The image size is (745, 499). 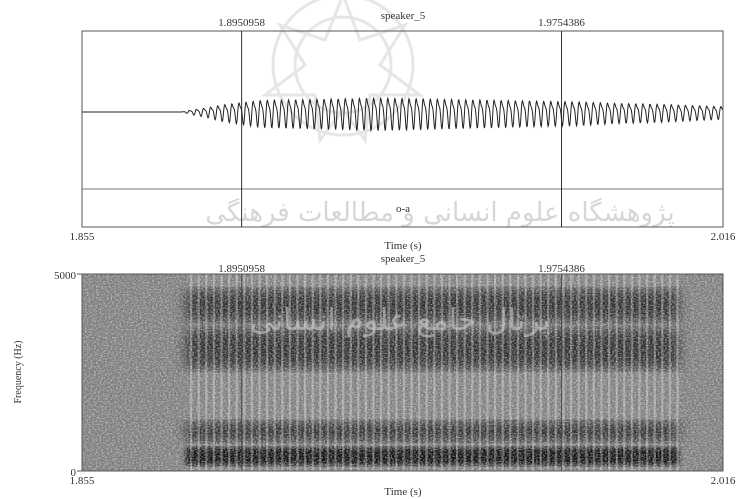 I want to click on waveform-cursor-1-label: 1.8950958, so click(x=241, y=23).